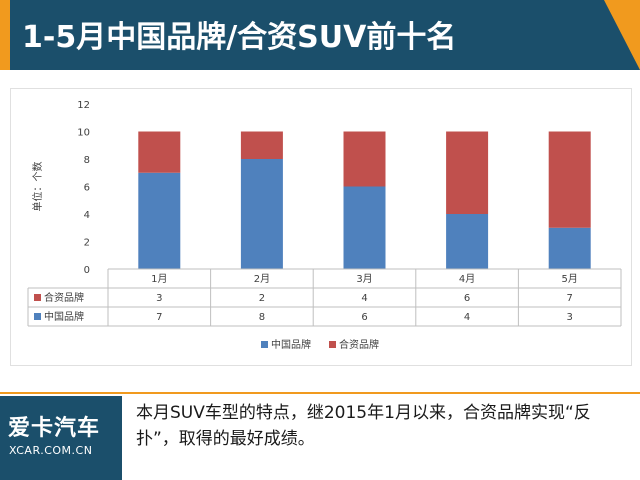 The width and height of the screenshot is (640, 480). What do you see at coordinates (467, 298) in the screenshot?
I see `table-cell-1-4: 6` at bounding box center [467, 298].